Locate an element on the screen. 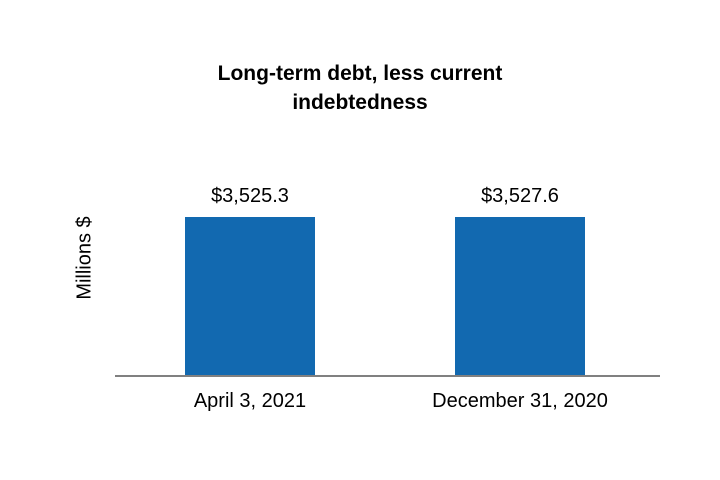 The width and height of the screenshot is (720, 480). bar-group: $3,527.6 is located at coordinates (520, 280).